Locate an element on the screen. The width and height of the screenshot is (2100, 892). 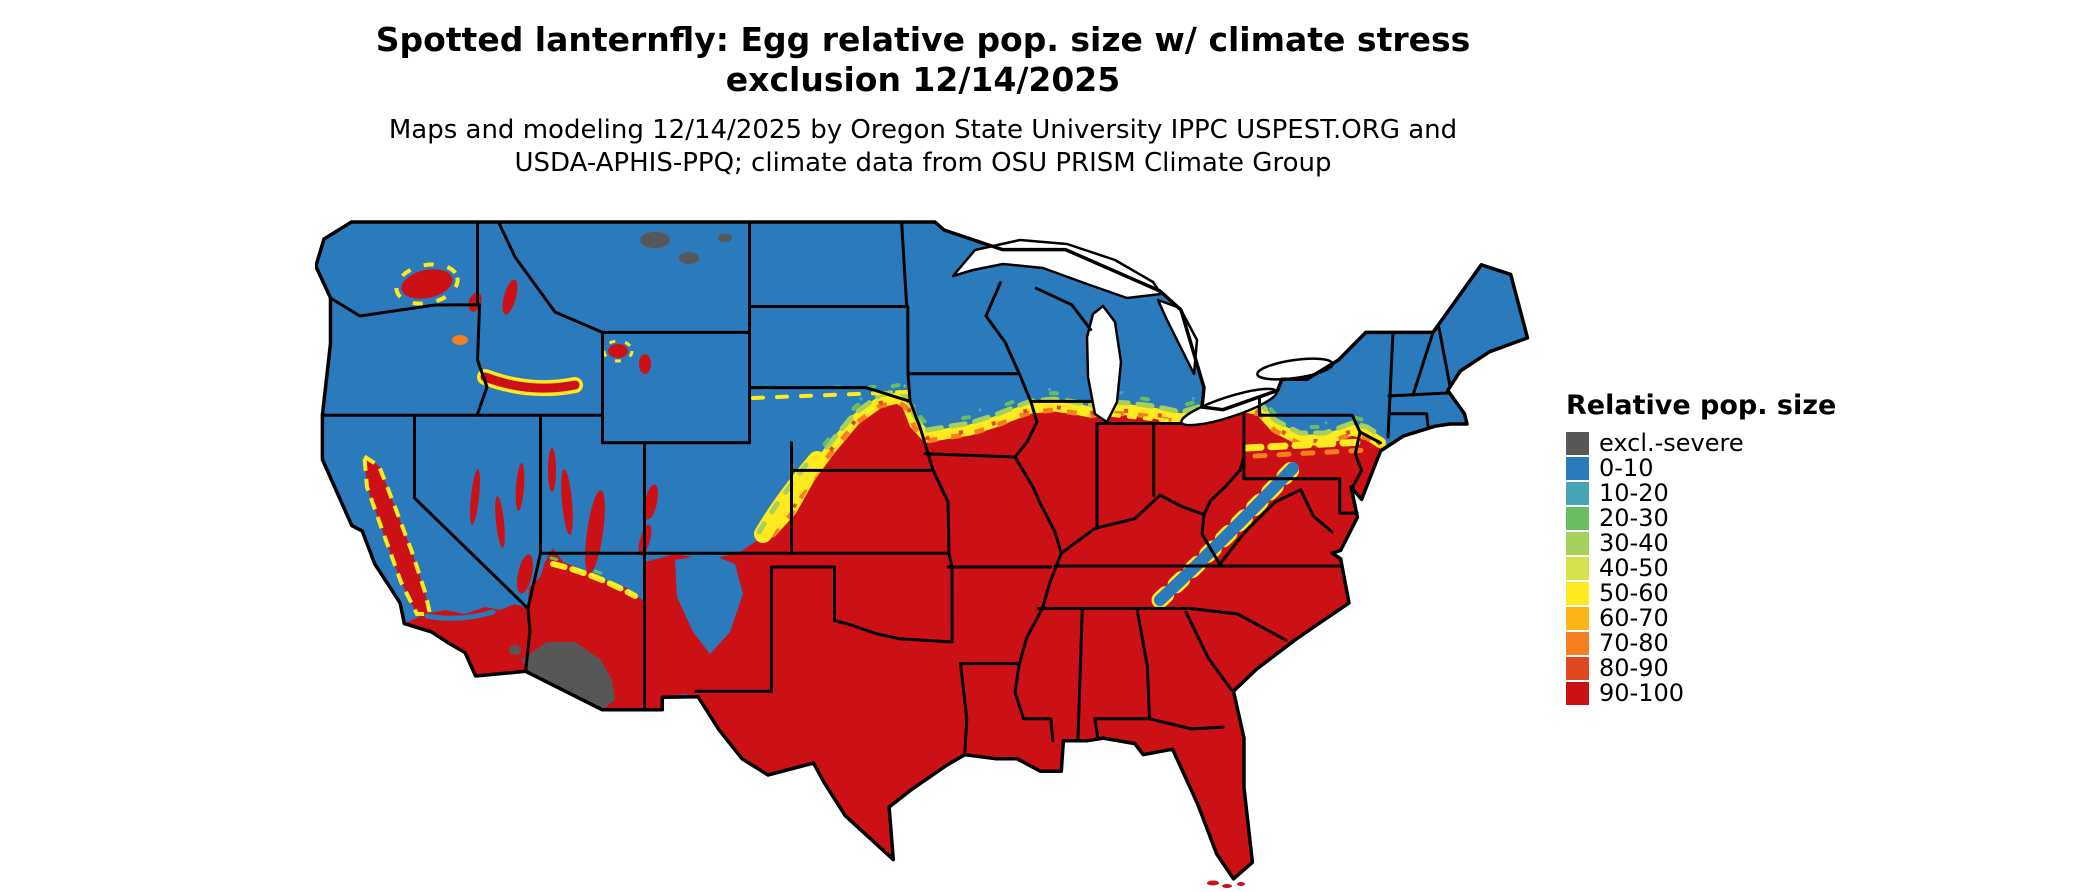
legend-entry: 70-80 is located at coordinates (1701, 643).